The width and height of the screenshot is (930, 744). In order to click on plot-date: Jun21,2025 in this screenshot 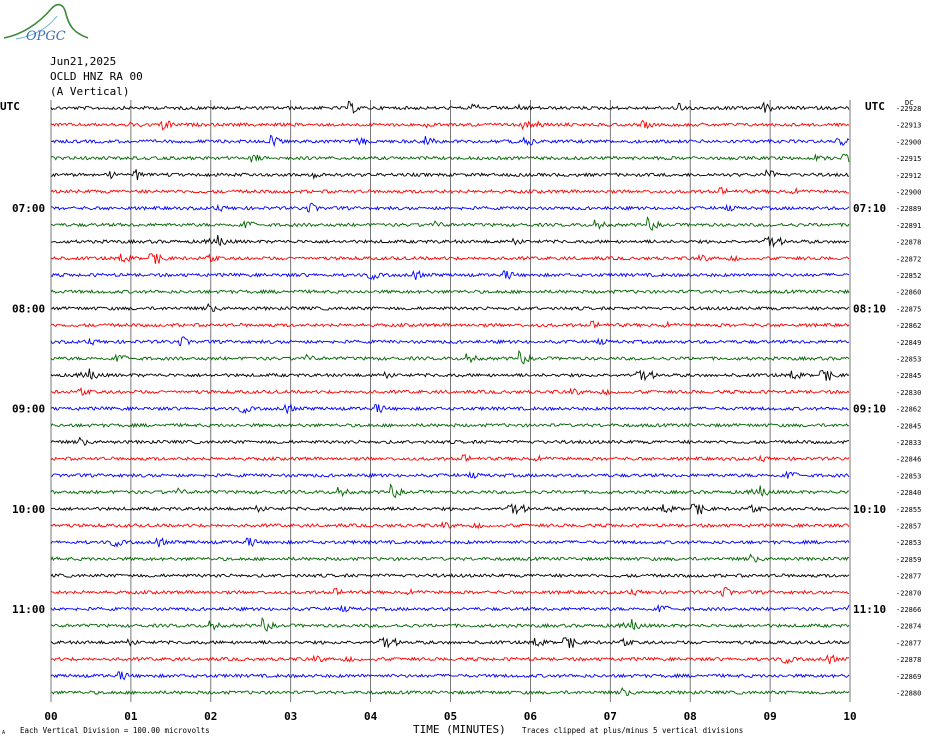, I will do `click(83, 61)`.